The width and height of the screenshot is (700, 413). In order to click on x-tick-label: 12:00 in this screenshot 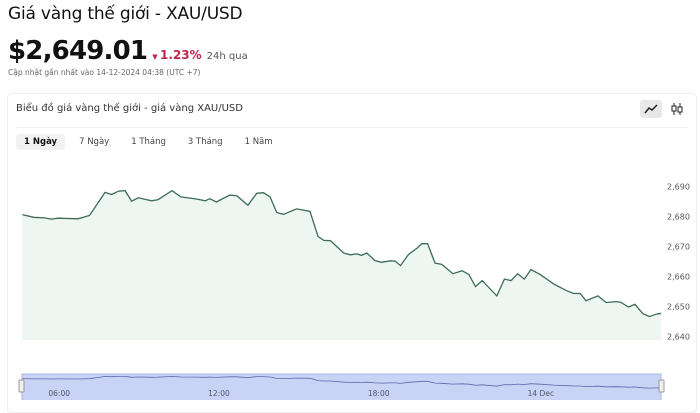, I will do `click(219, 393)`.